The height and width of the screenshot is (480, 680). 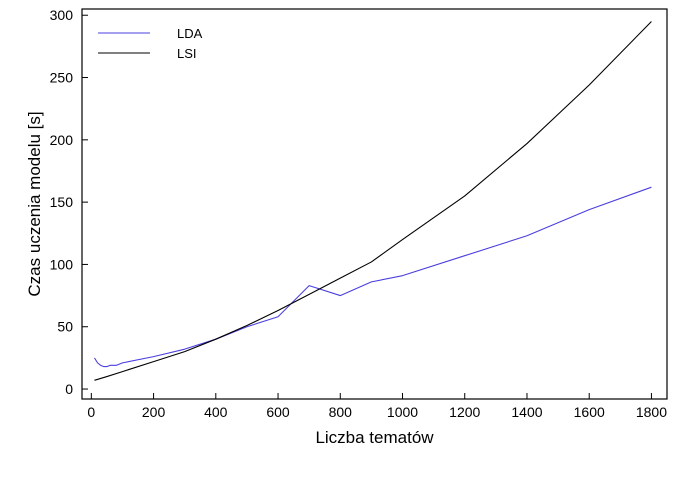 I want to click on y-tick-label: 100, so click(x=62, y=264).